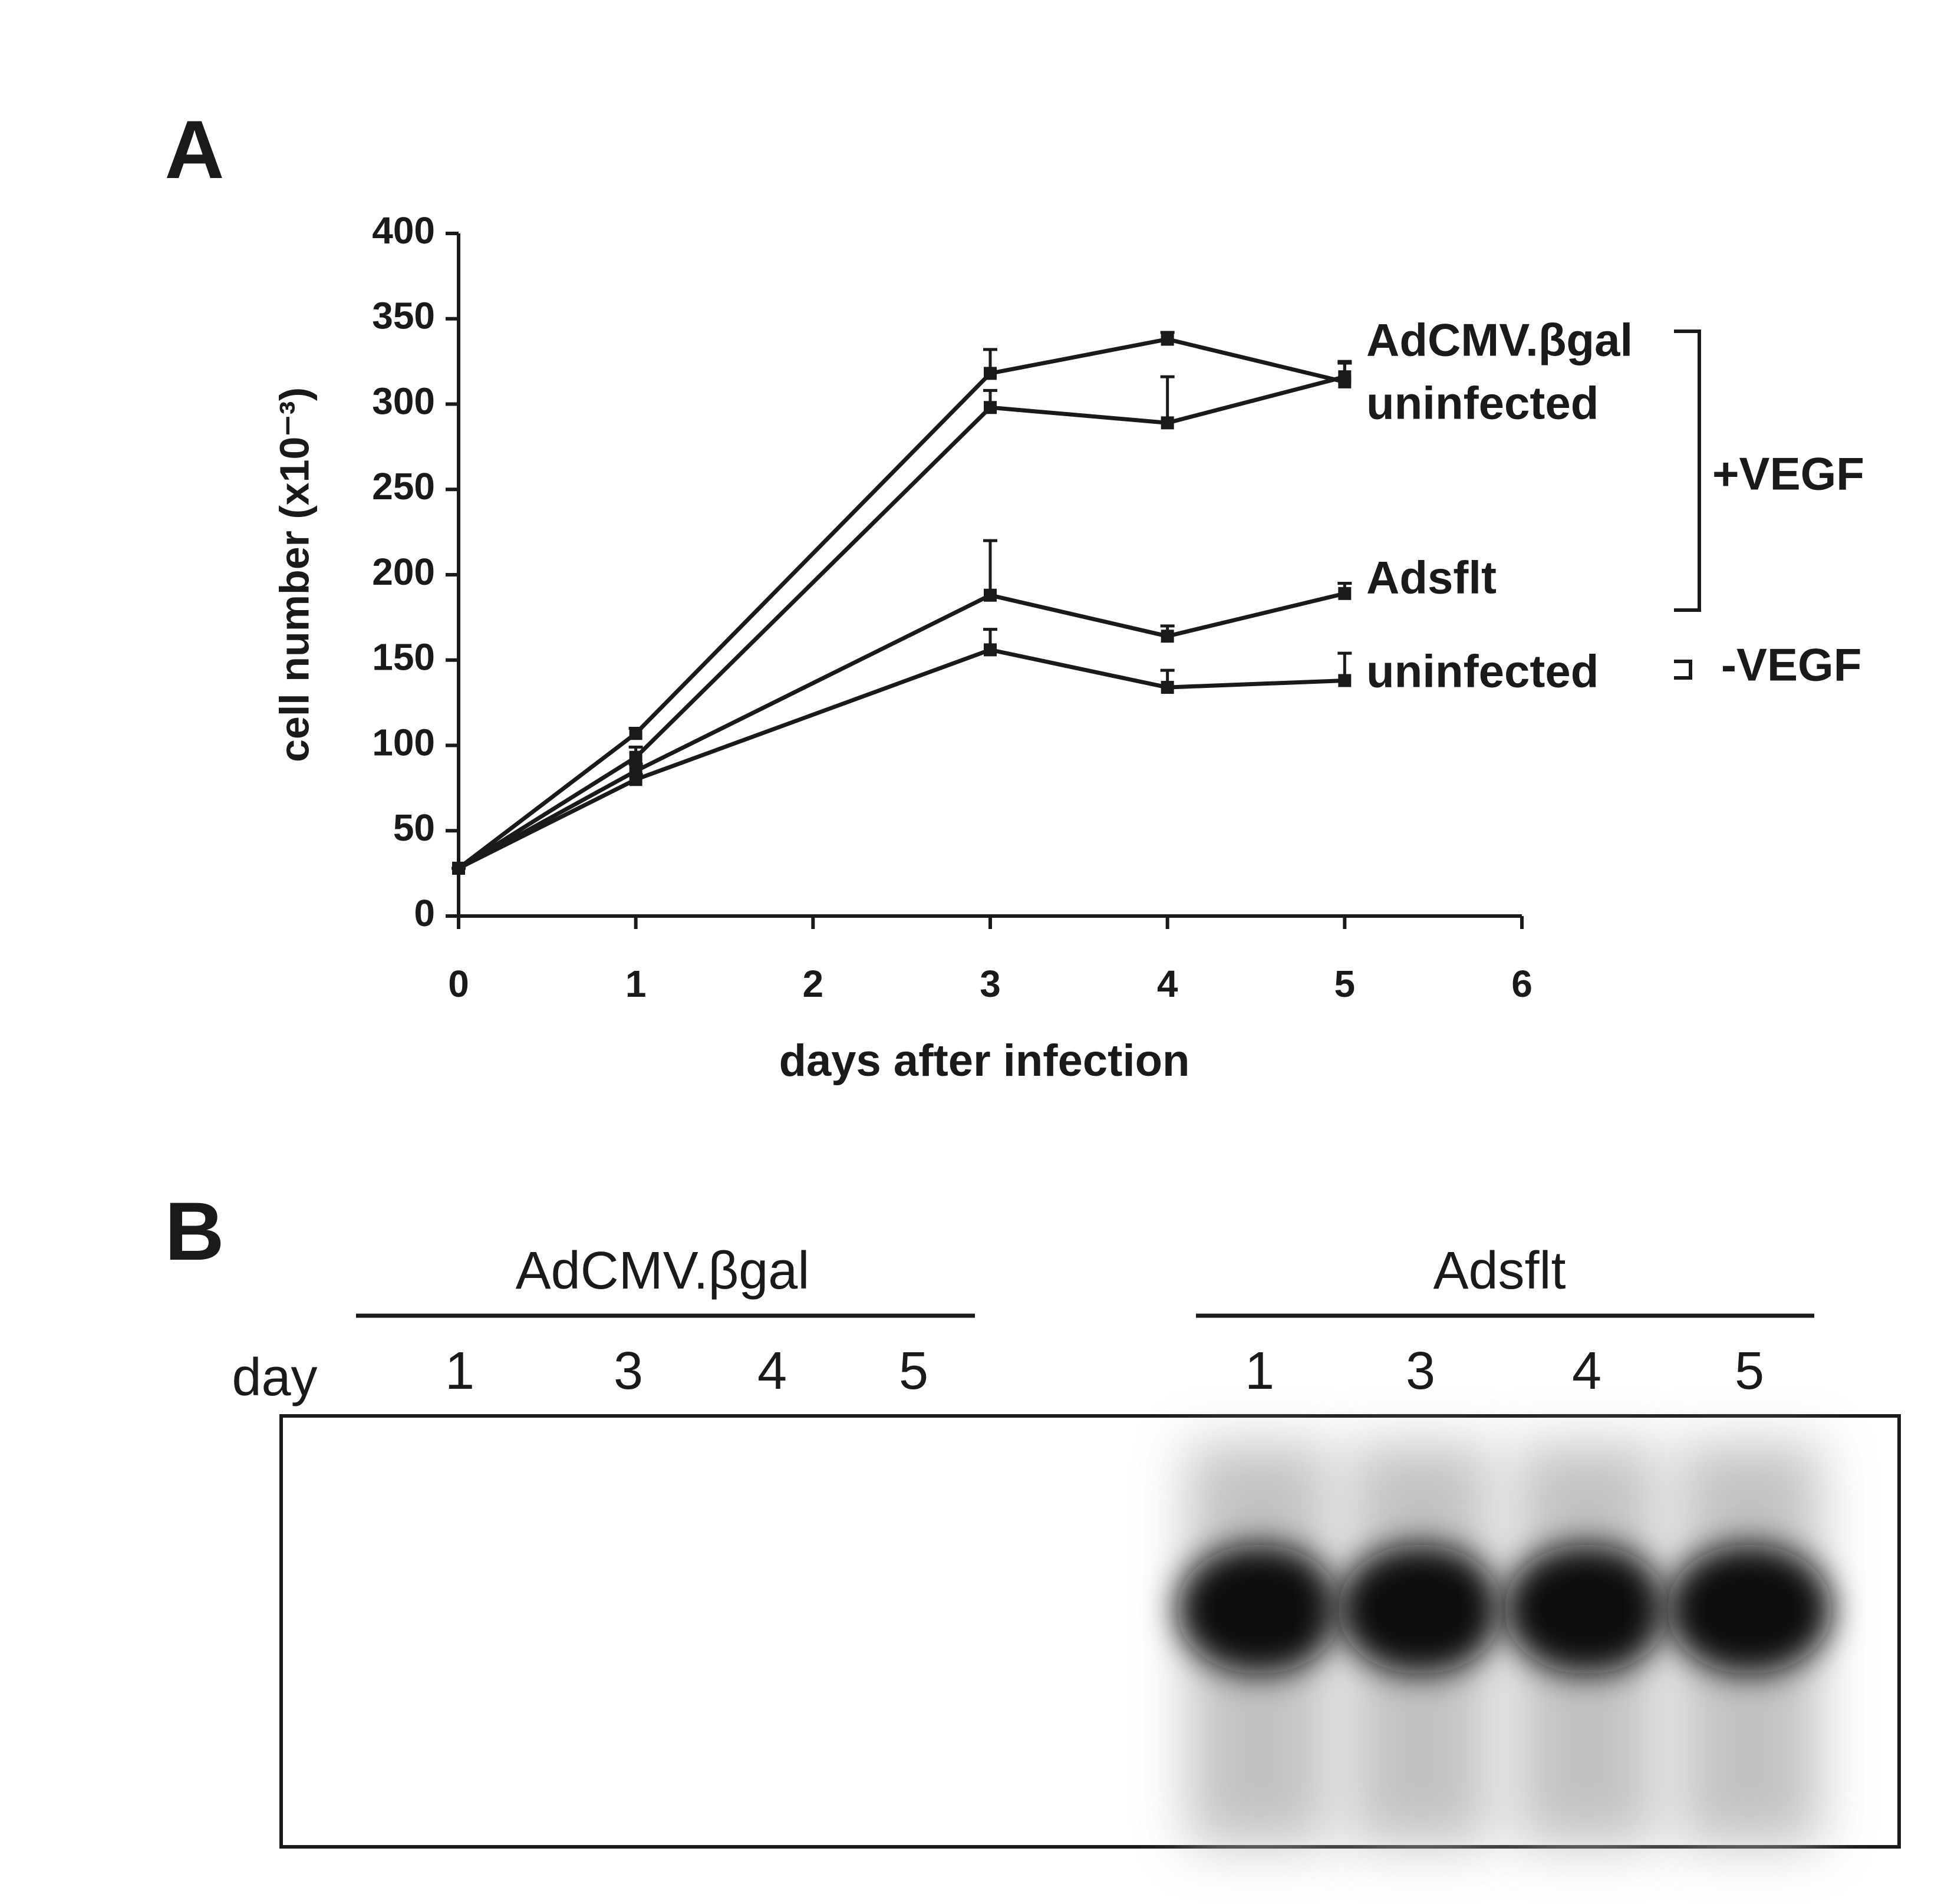 This screenshot has width=1951, height=1904. I want to click on group-label: +VEGF, so click(1788, 474).